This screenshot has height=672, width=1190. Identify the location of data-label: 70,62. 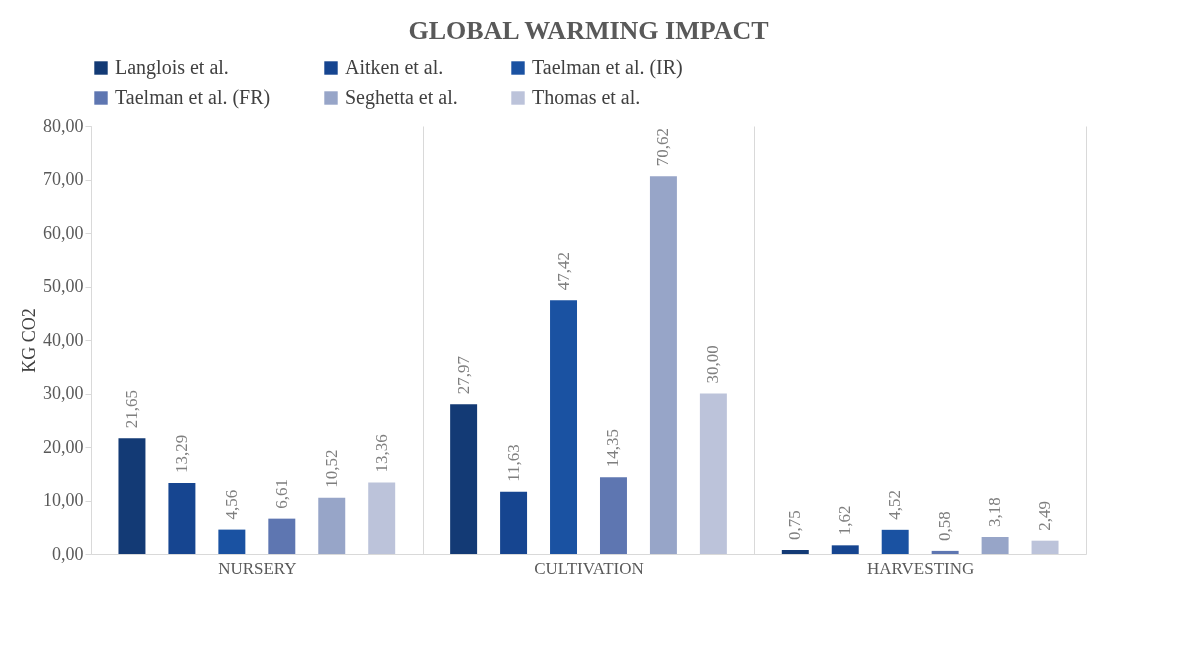
(663, 147).